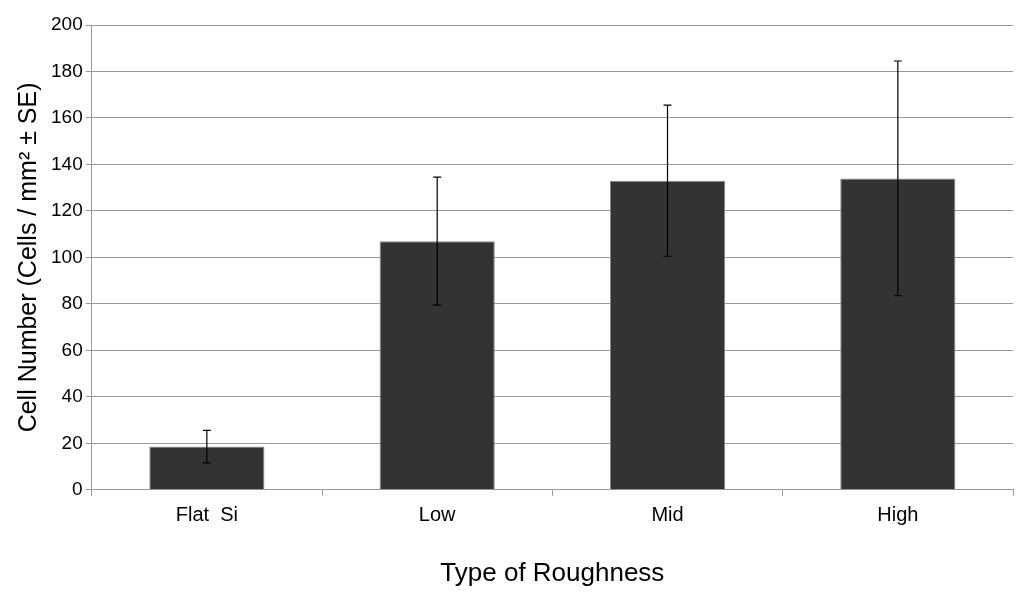  Describe the element at coordinates (72, 349) in the screenshot. I see `y-tick-label: 60` at that location.